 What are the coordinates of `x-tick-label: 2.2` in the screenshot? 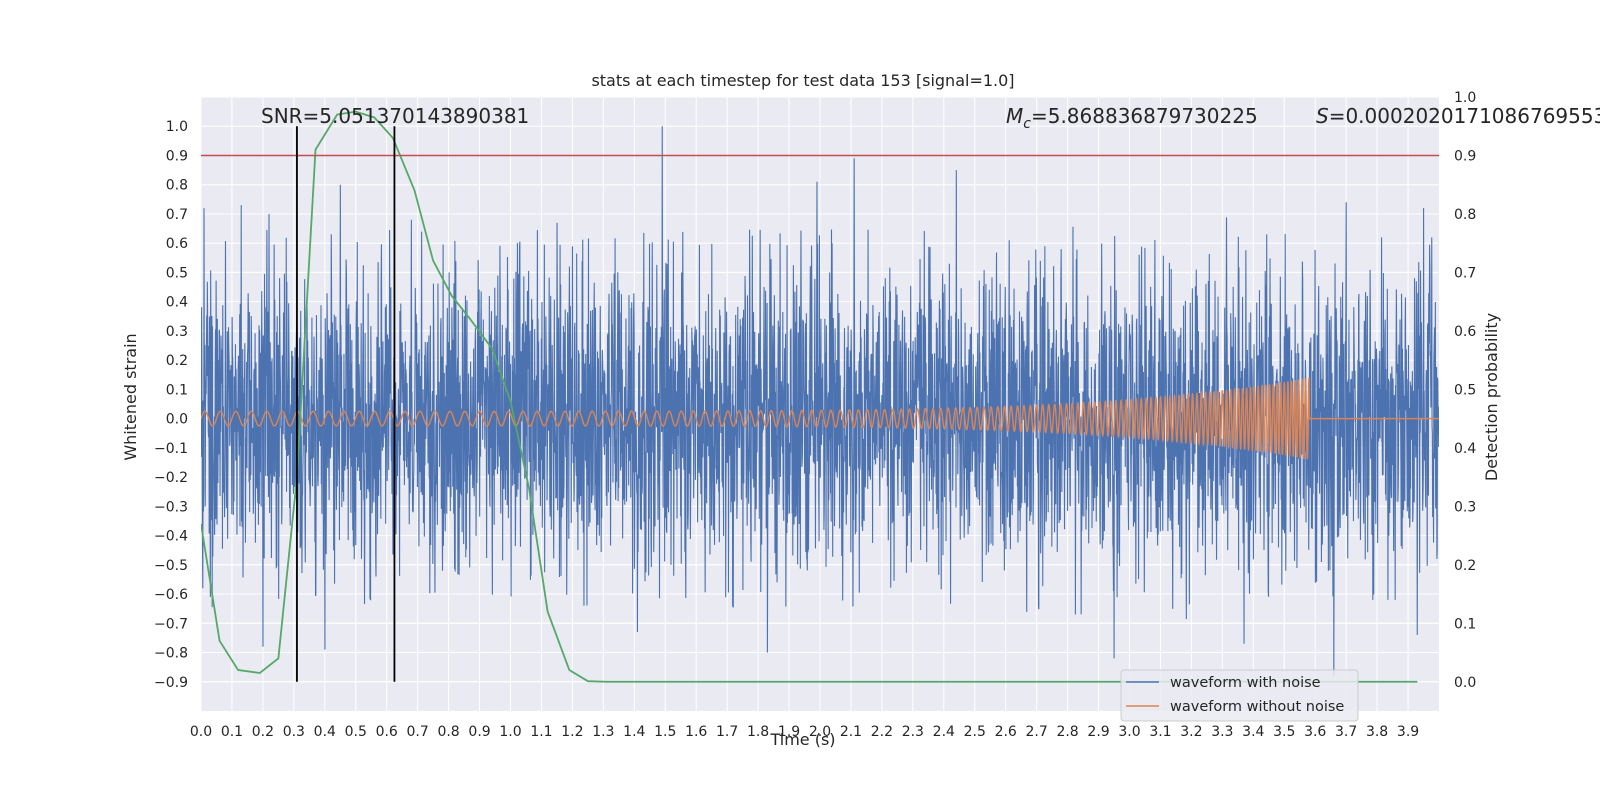 It's located at (882, 732).